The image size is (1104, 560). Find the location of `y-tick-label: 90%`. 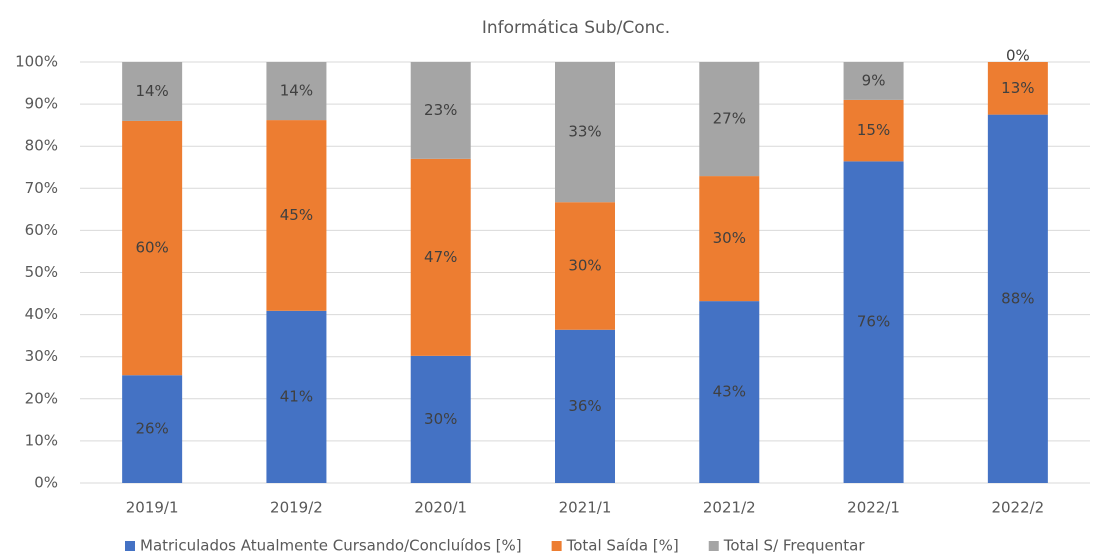

y-tick-label: 90% is located at coordinates (41, 104).